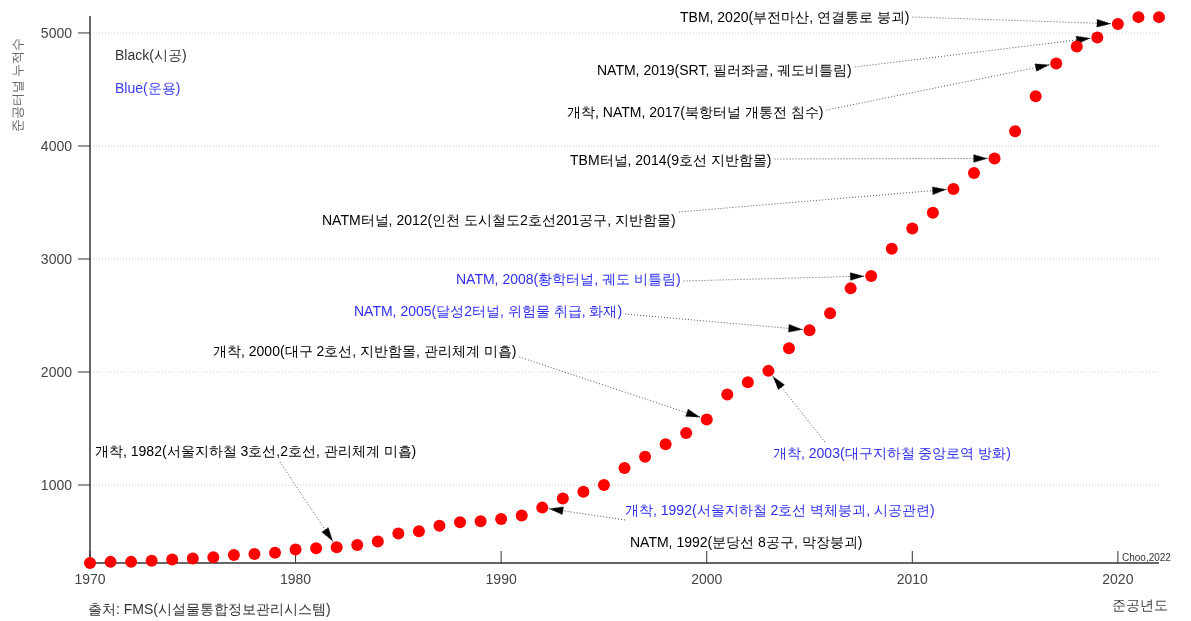  I want to click on annotation: TBM, 2020(부전마산, 연결통로 붕괴), so click(795, 17).